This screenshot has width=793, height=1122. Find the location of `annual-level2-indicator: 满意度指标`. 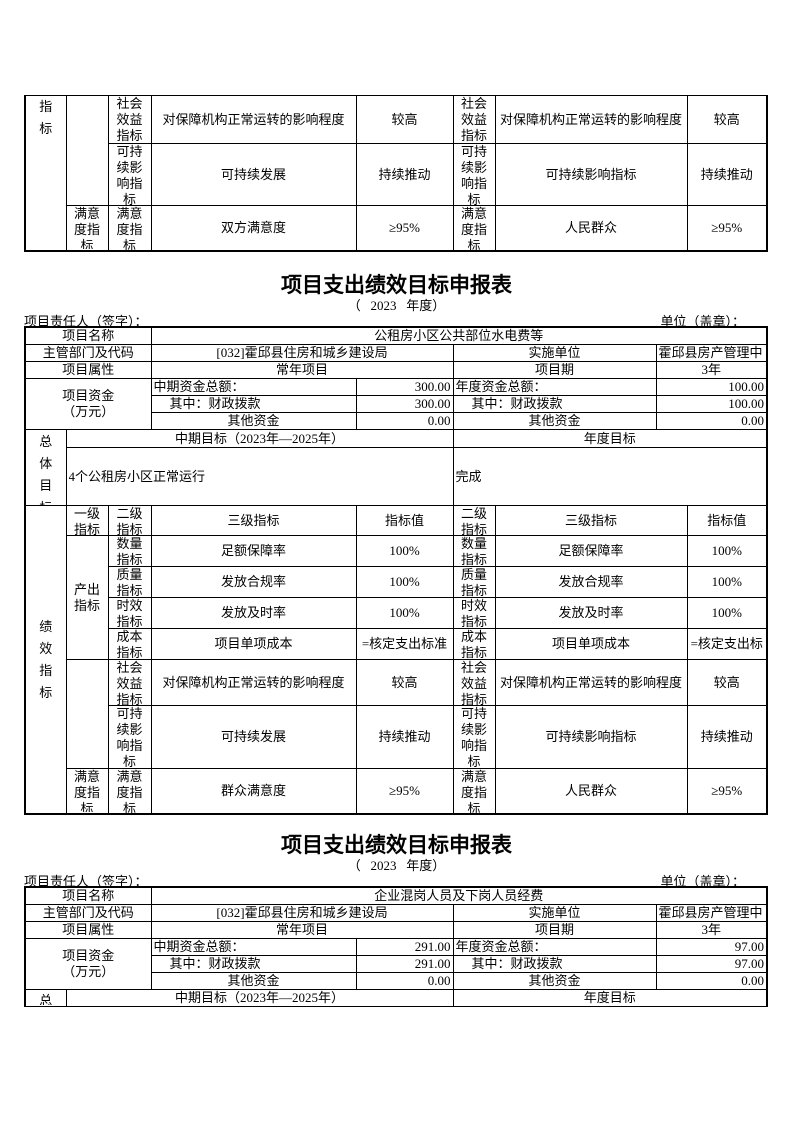

annual-level2-indicator: 满意度指标 is located at coordinates (474, 228).